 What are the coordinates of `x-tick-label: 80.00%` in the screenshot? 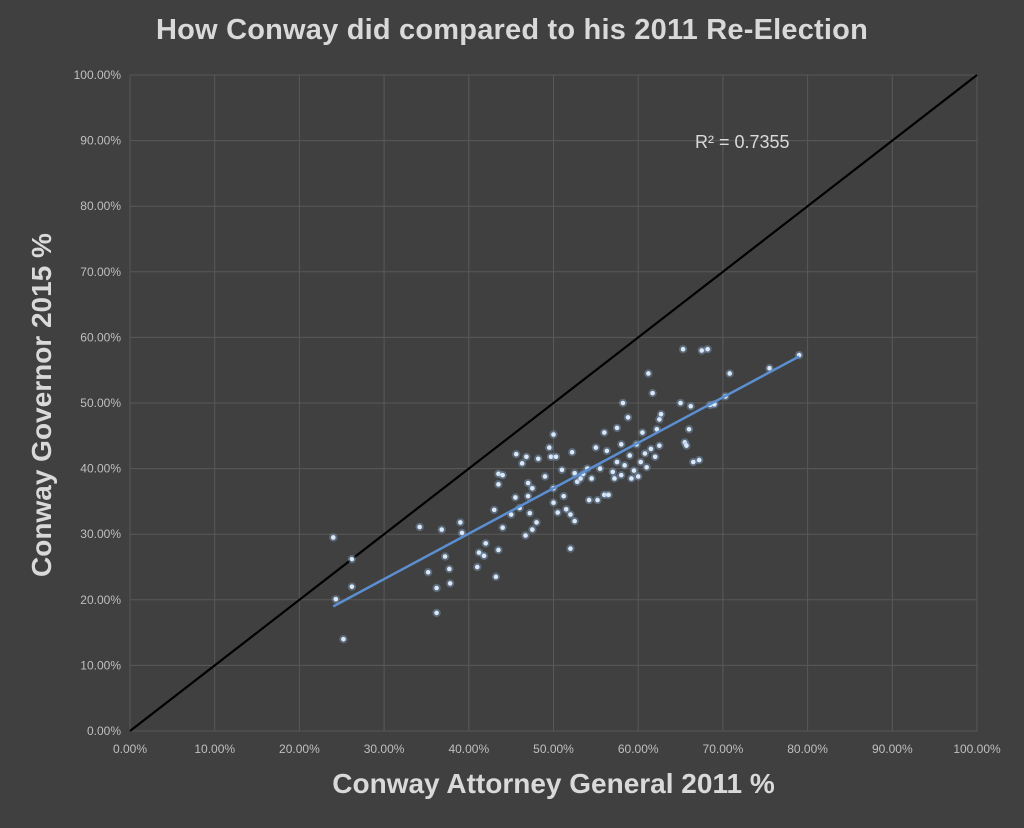 It's located at (807, 749).